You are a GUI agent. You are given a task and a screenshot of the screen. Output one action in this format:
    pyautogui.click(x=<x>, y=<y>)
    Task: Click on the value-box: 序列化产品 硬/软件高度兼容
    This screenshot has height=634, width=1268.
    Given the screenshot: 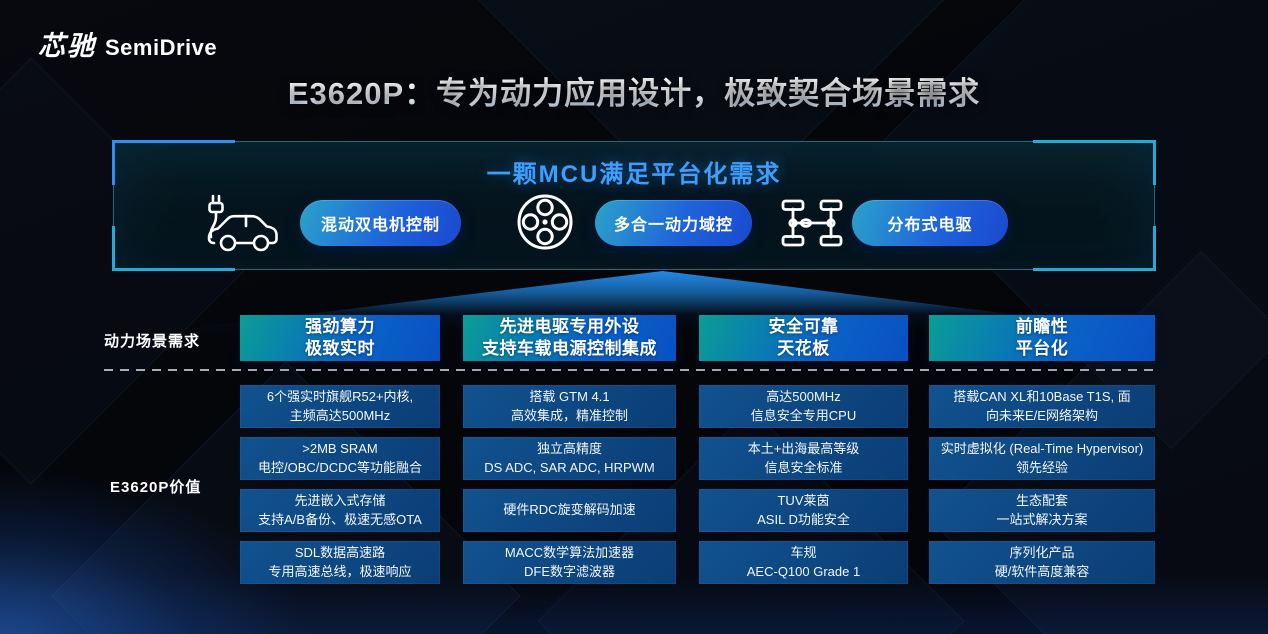 What is the action you would take?
    pyautogui.click(x=1042, y=562)
    